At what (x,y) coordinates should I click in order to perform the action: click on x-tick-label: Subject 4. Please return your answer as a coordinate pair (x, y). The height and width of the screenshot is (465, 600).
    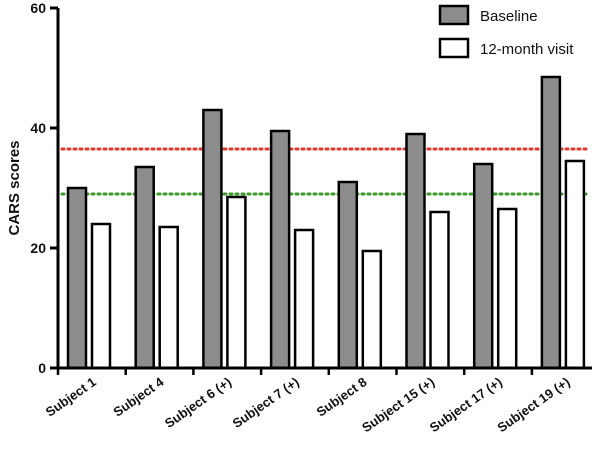
    Looking at the image, I should click on (138, 397).